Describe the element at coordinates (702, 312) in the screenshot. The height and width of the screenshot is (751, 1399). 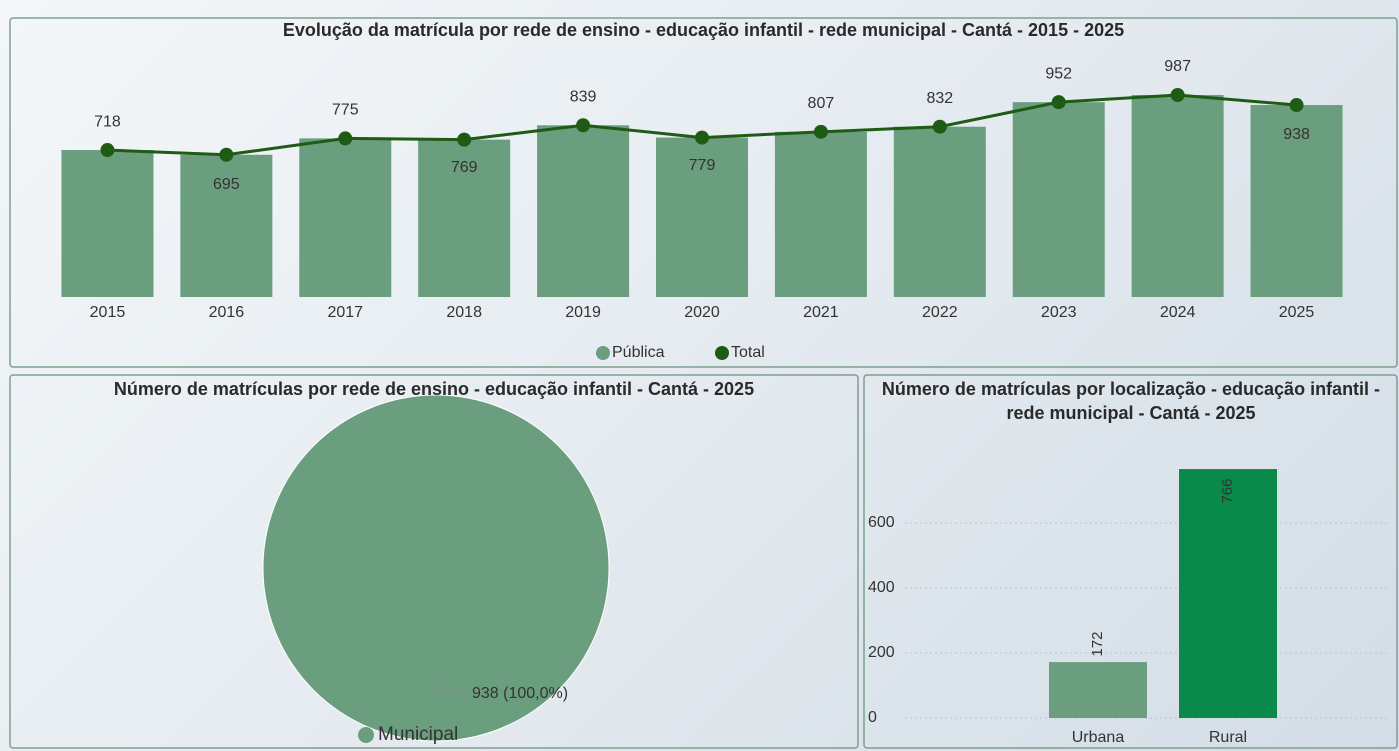
I see `x-tick-label: 2020` at that location.